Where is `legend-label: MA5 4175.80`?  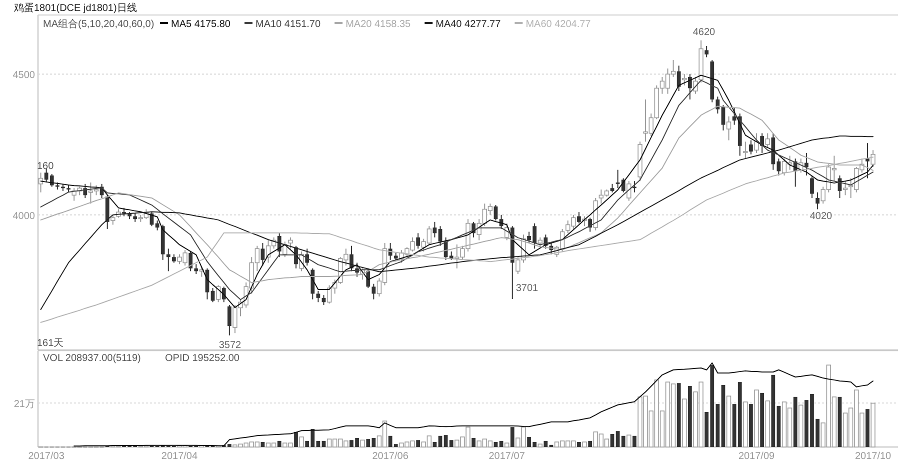
legend-label: MA5 4175.80 is located at coordinates (201, 24).